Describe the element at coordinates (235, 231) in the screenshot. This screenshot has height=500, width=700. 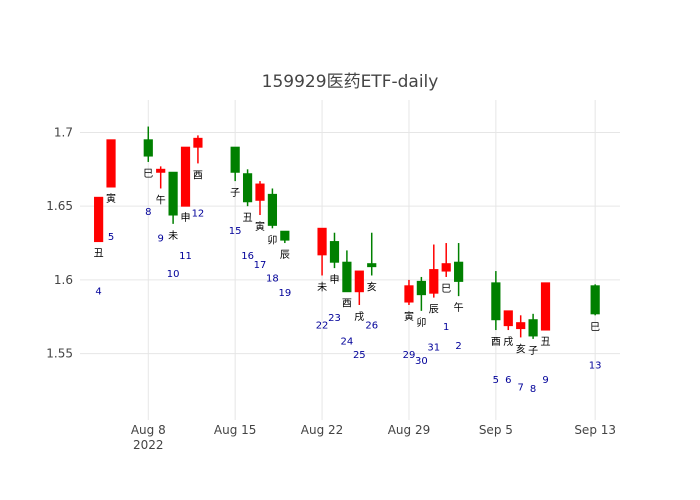
I see `day-label: 15` at that location.